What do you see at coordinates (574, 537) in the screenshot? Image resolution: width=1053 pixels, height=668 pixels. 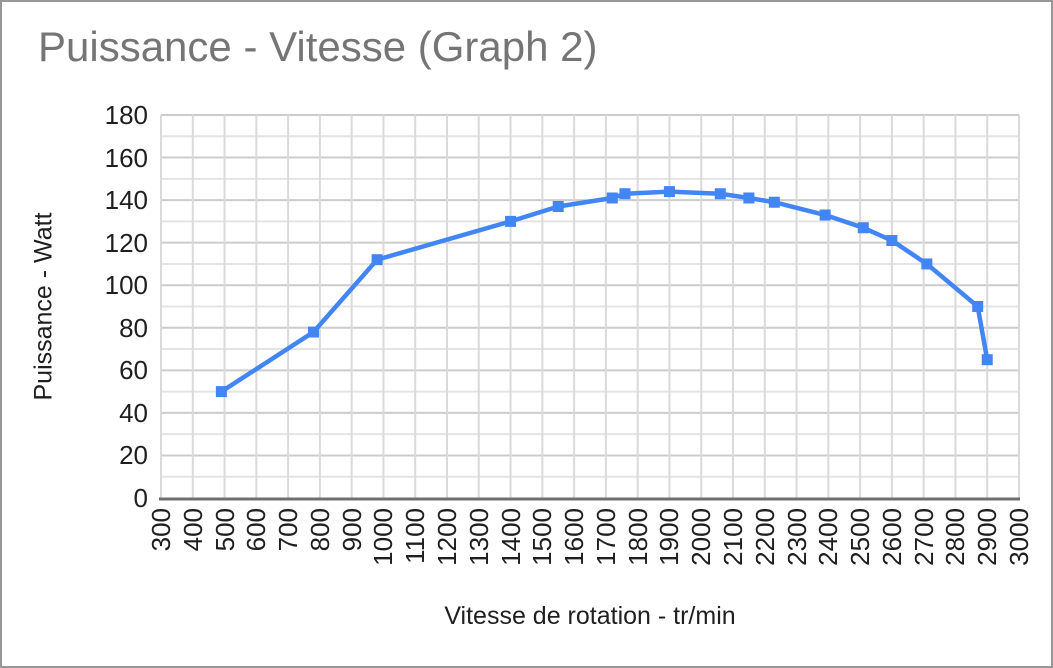 I see `x-tick-label: 1600` at bounding box center [574, 537].